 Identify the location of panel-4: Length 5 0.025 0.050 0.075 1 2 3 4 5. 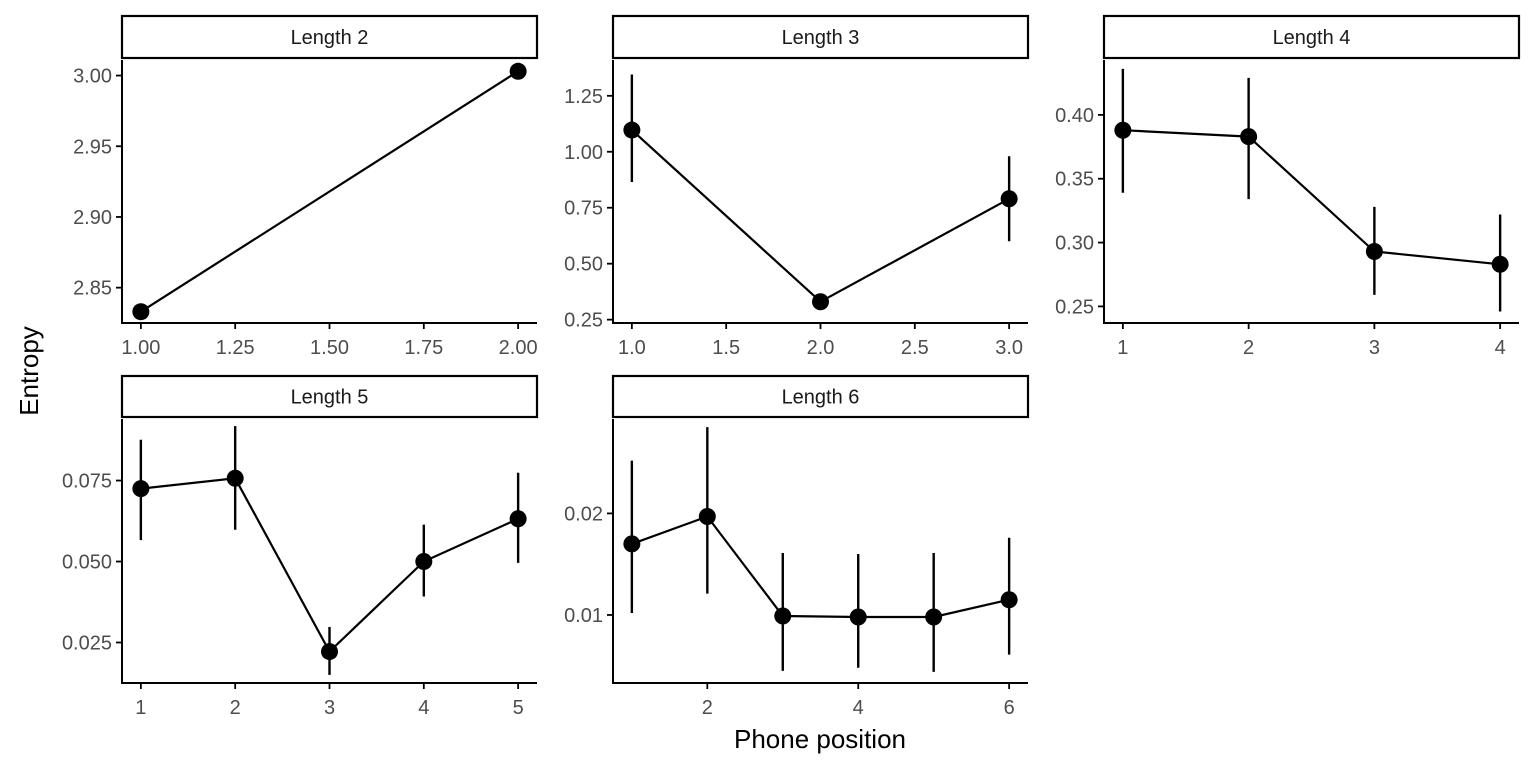
(300, 546).